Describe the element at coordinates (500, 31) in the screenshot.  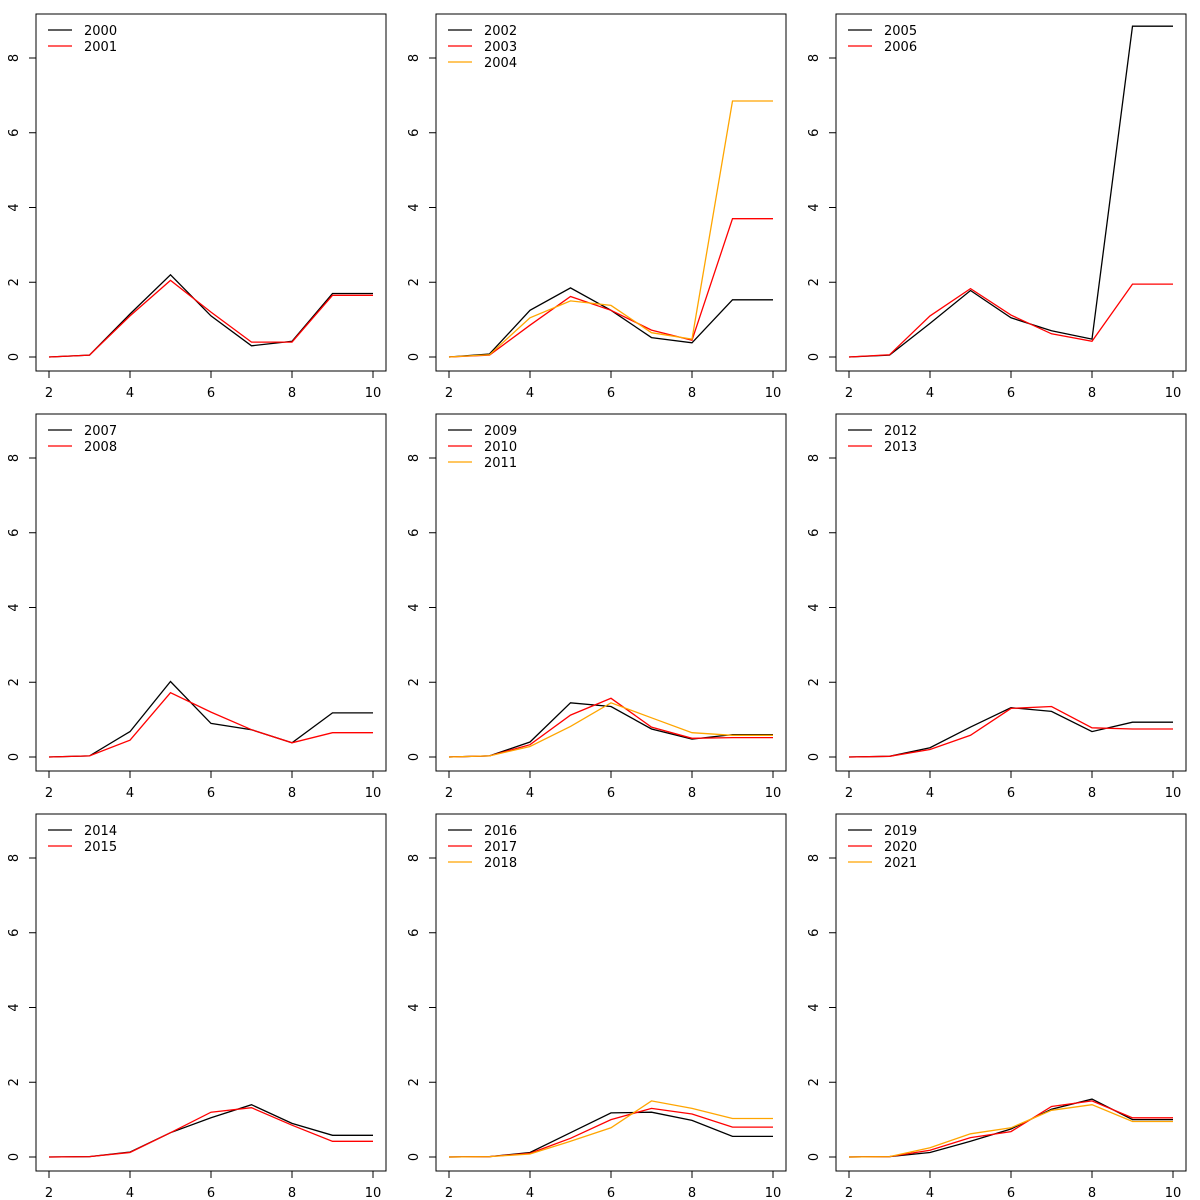
I see `legend-label: 2002` at that location.